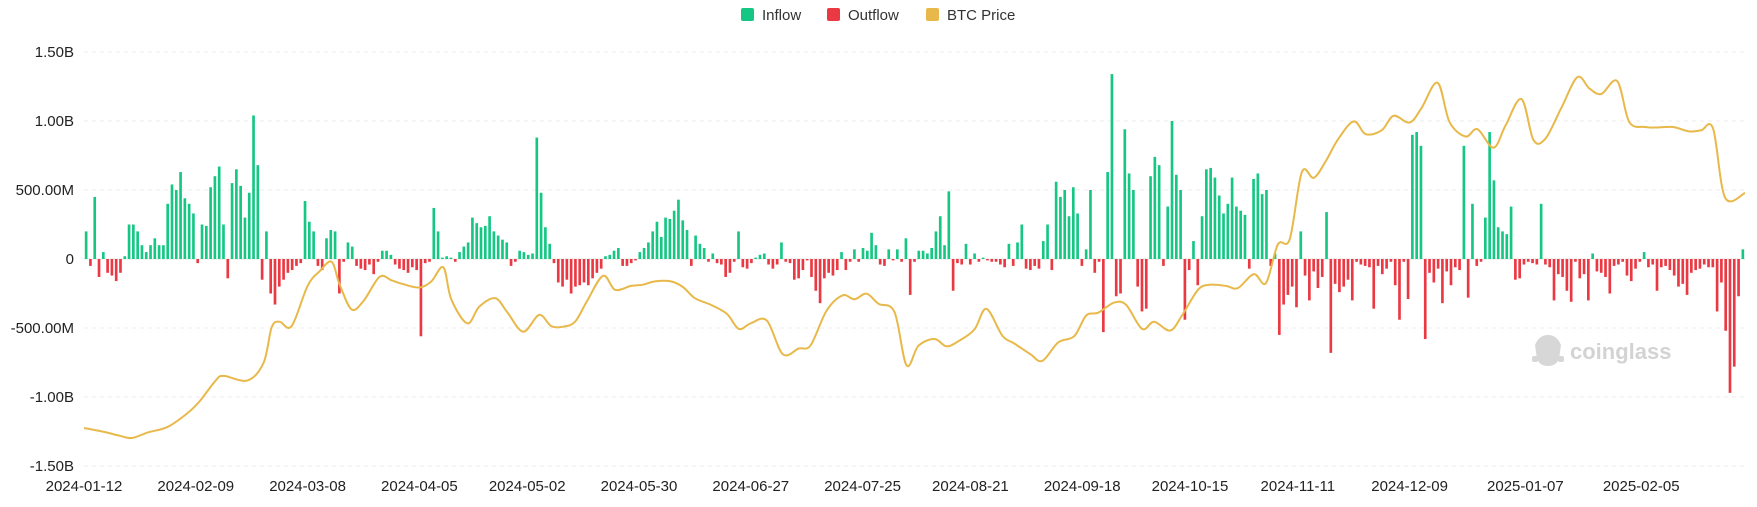 This screenshot has width=1757, height=507. What do you see at coordinates (307, 486) in the screenshot?
I see `x-tick-label: 2024-03-08` at bounding box center [307, 486].